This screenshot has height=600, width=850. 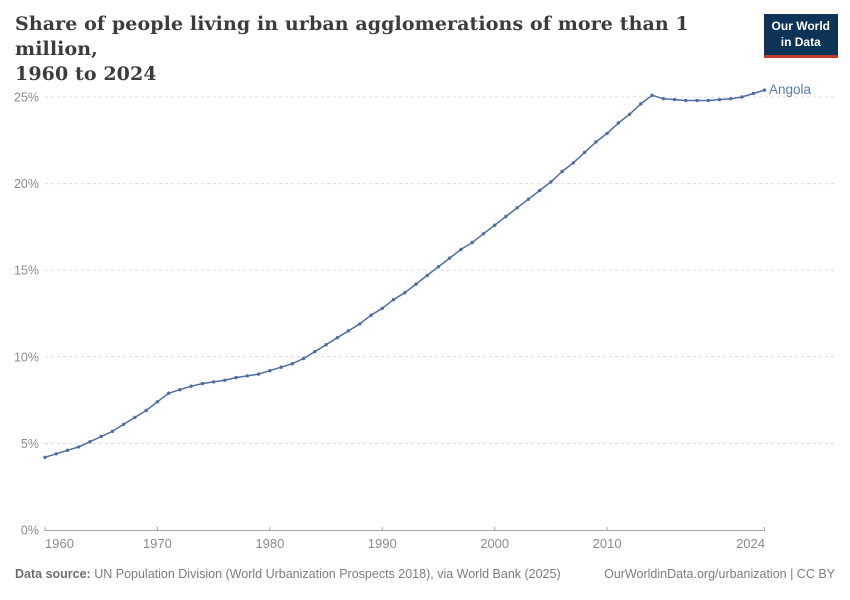 I want to click on y-tick-label: 25%, so click(x=26, y=98).